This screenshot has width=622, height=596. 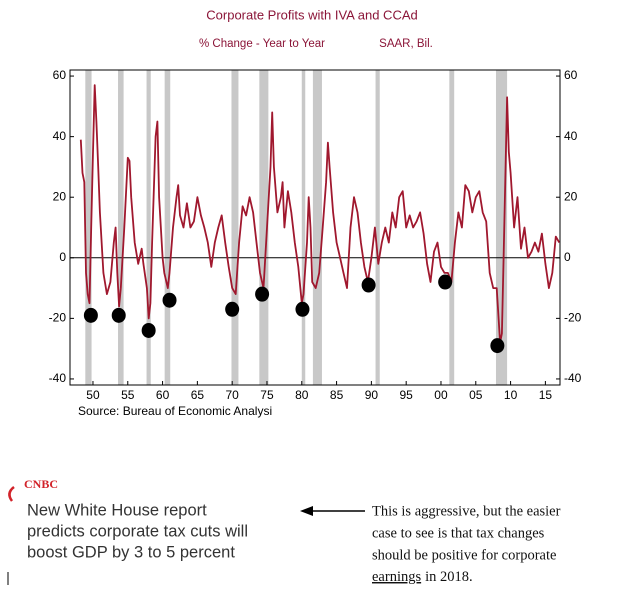 I want to click on note: case to see is that tax changes, so click(x=458, y=533).